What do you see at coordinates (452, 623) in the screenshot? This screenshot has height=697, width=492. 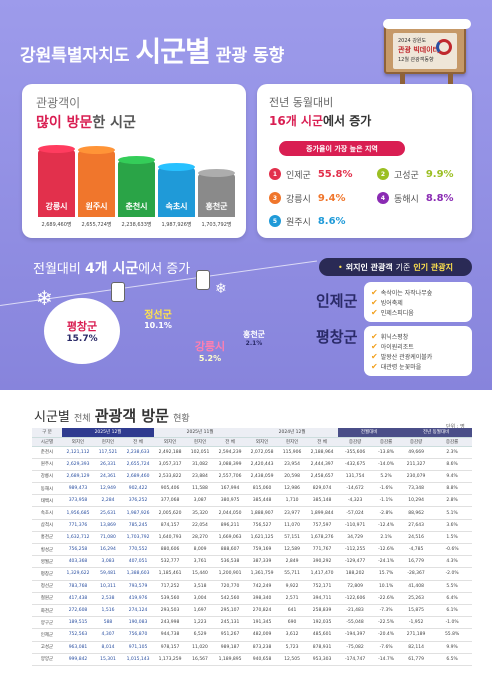 I see `value-cell: -1.0%` at bounding box center [452, 623].